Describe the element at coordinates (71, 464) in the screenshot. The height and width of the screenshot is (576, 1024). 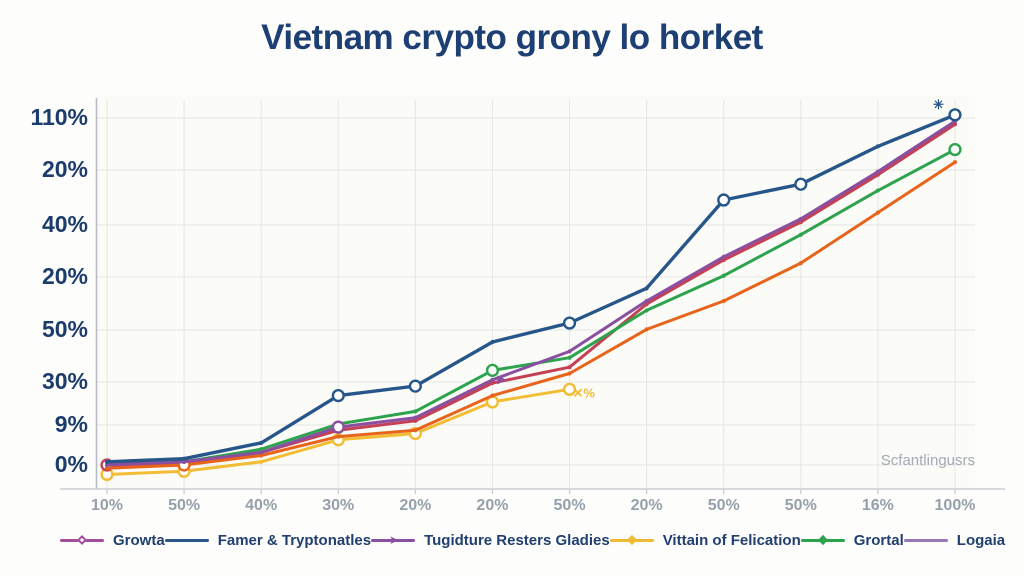
I see `y-axis-label: 0%` at that location.